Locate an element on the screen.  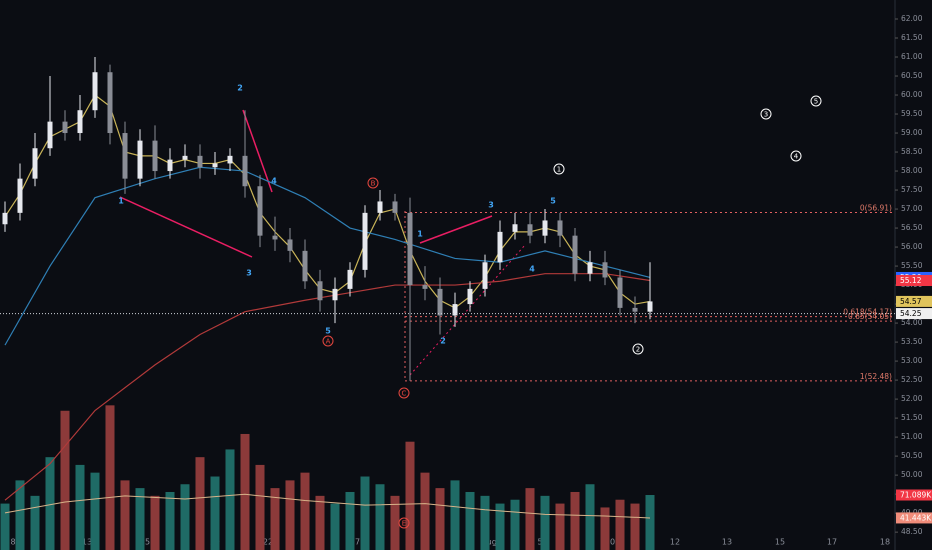
circled-label: 2 is located at coordinates (638, 350).